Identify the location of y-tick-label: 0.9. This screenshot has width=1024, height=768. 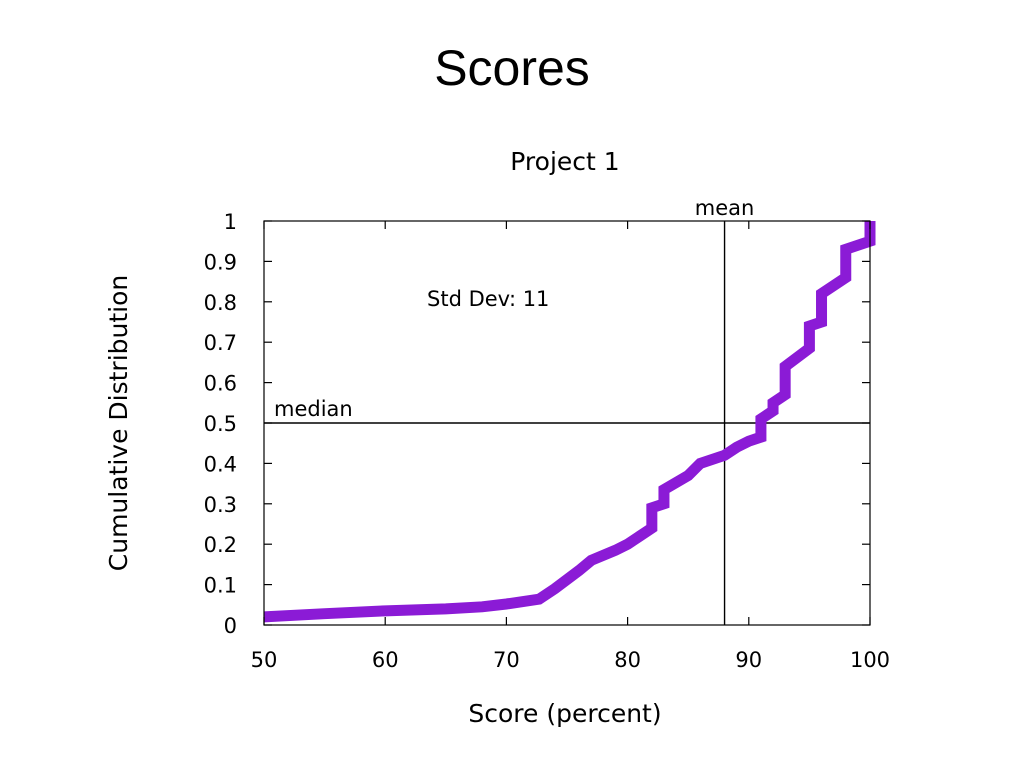
(220, 262).